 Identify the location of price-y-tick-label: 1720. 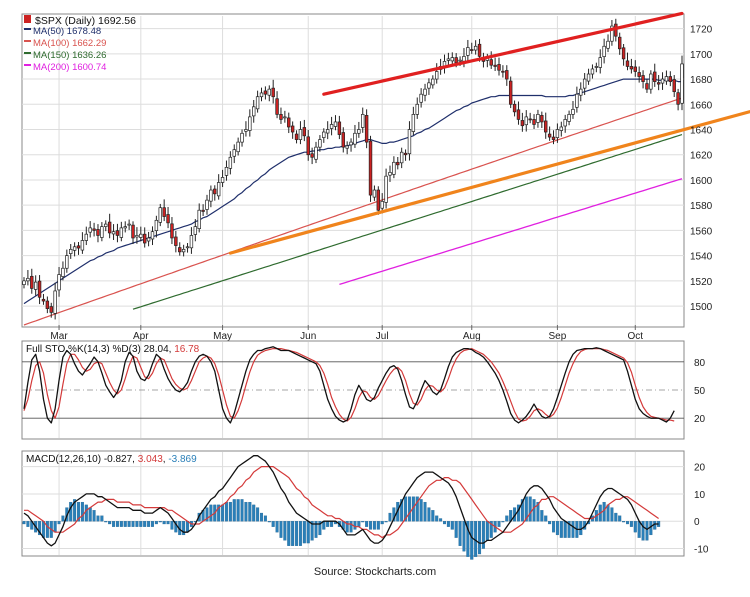
(701, 30).